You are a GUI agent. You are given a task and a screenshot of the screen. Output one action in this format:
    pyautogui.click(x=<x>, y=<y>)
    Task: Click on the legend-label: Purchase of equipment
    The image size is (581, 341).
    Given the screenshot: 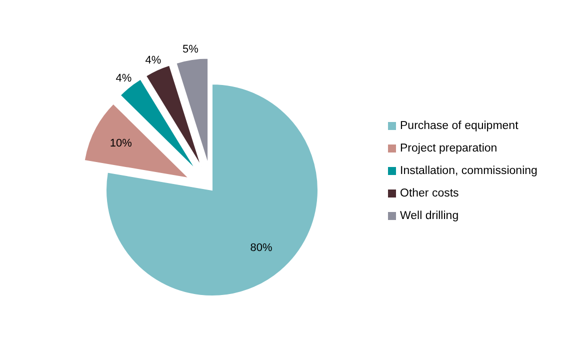 What is the action you would take?
    pyautogui.click(x=460, y=126)
    